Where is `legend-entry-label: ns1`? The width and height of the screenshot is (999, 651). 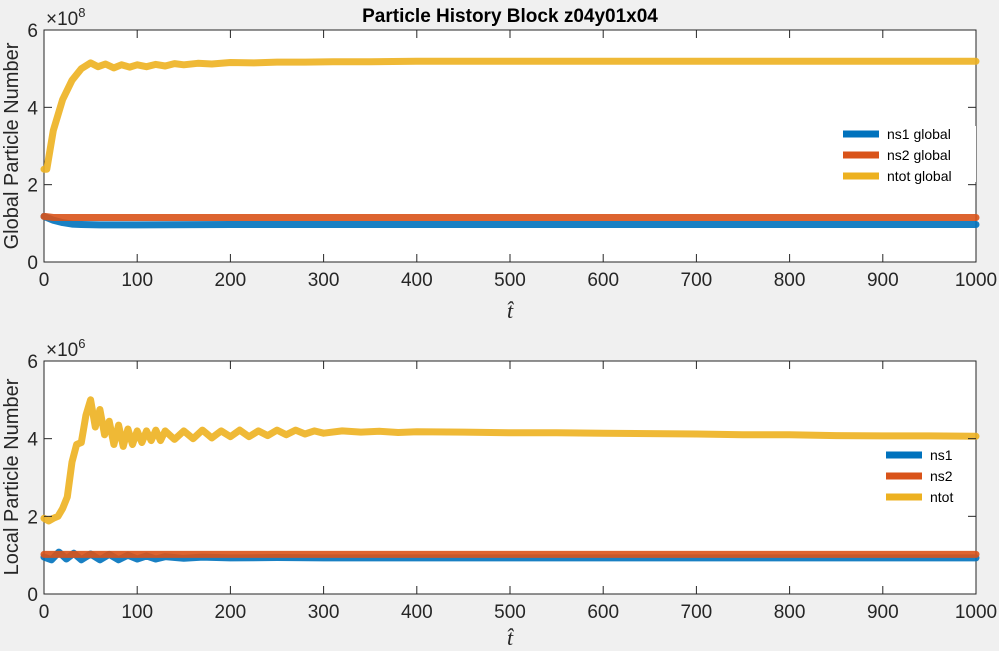
legend-entry-label: ns1 is located at coordinates (941, 455).